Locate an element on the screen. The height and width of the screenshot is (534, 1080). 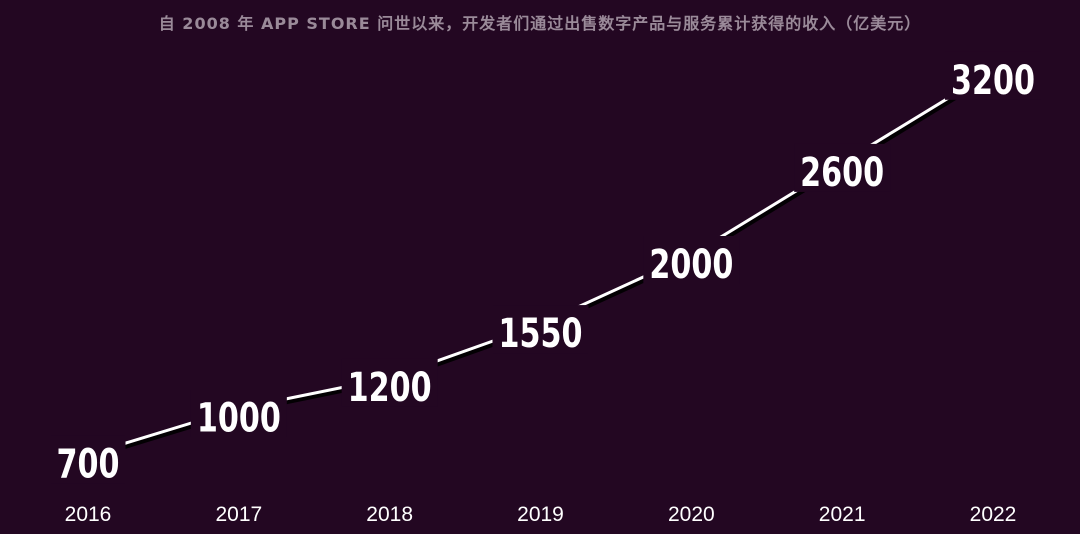
data-label-bg-2019 is located at coordinates (540, 329).